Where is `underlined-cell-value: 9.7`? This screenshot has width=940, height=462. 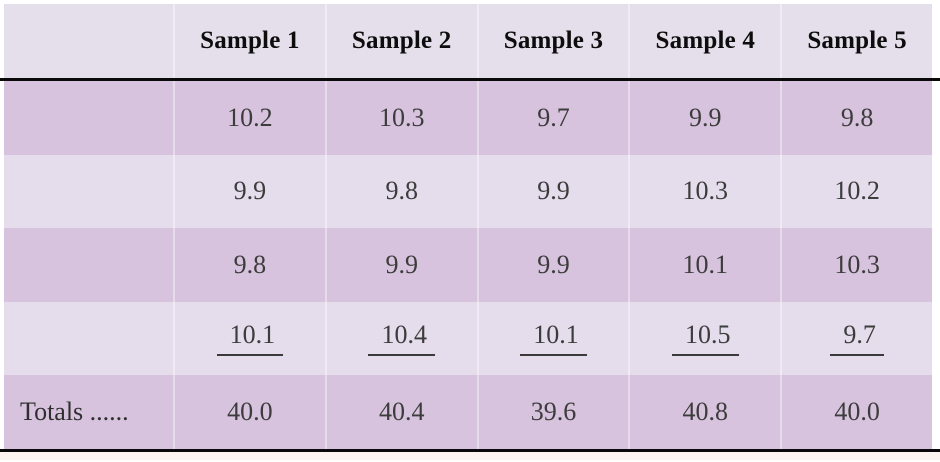 underlined-cell-value: 9.7 is located at coordinates (857, 338).